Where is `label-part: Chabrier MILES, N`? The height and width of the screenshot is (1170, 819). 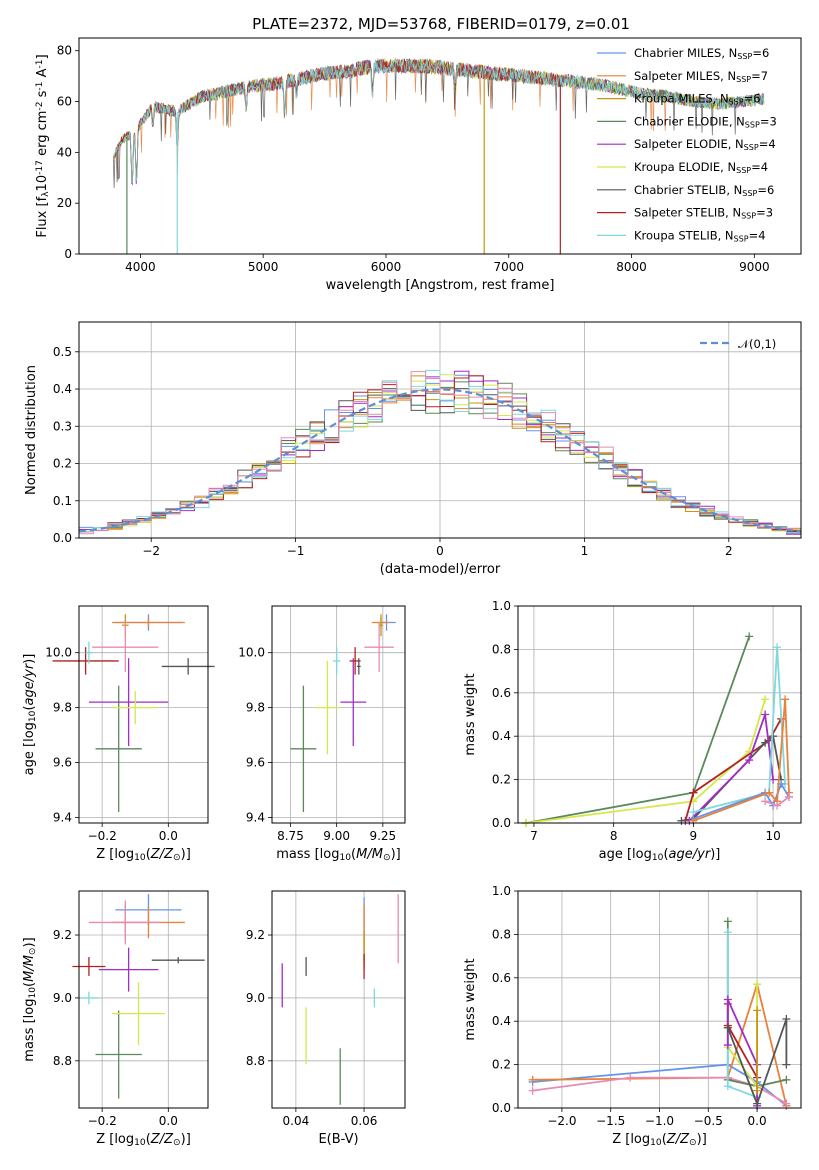 label-part: Chabrier MILES, N is located at coordinates (685, 53).